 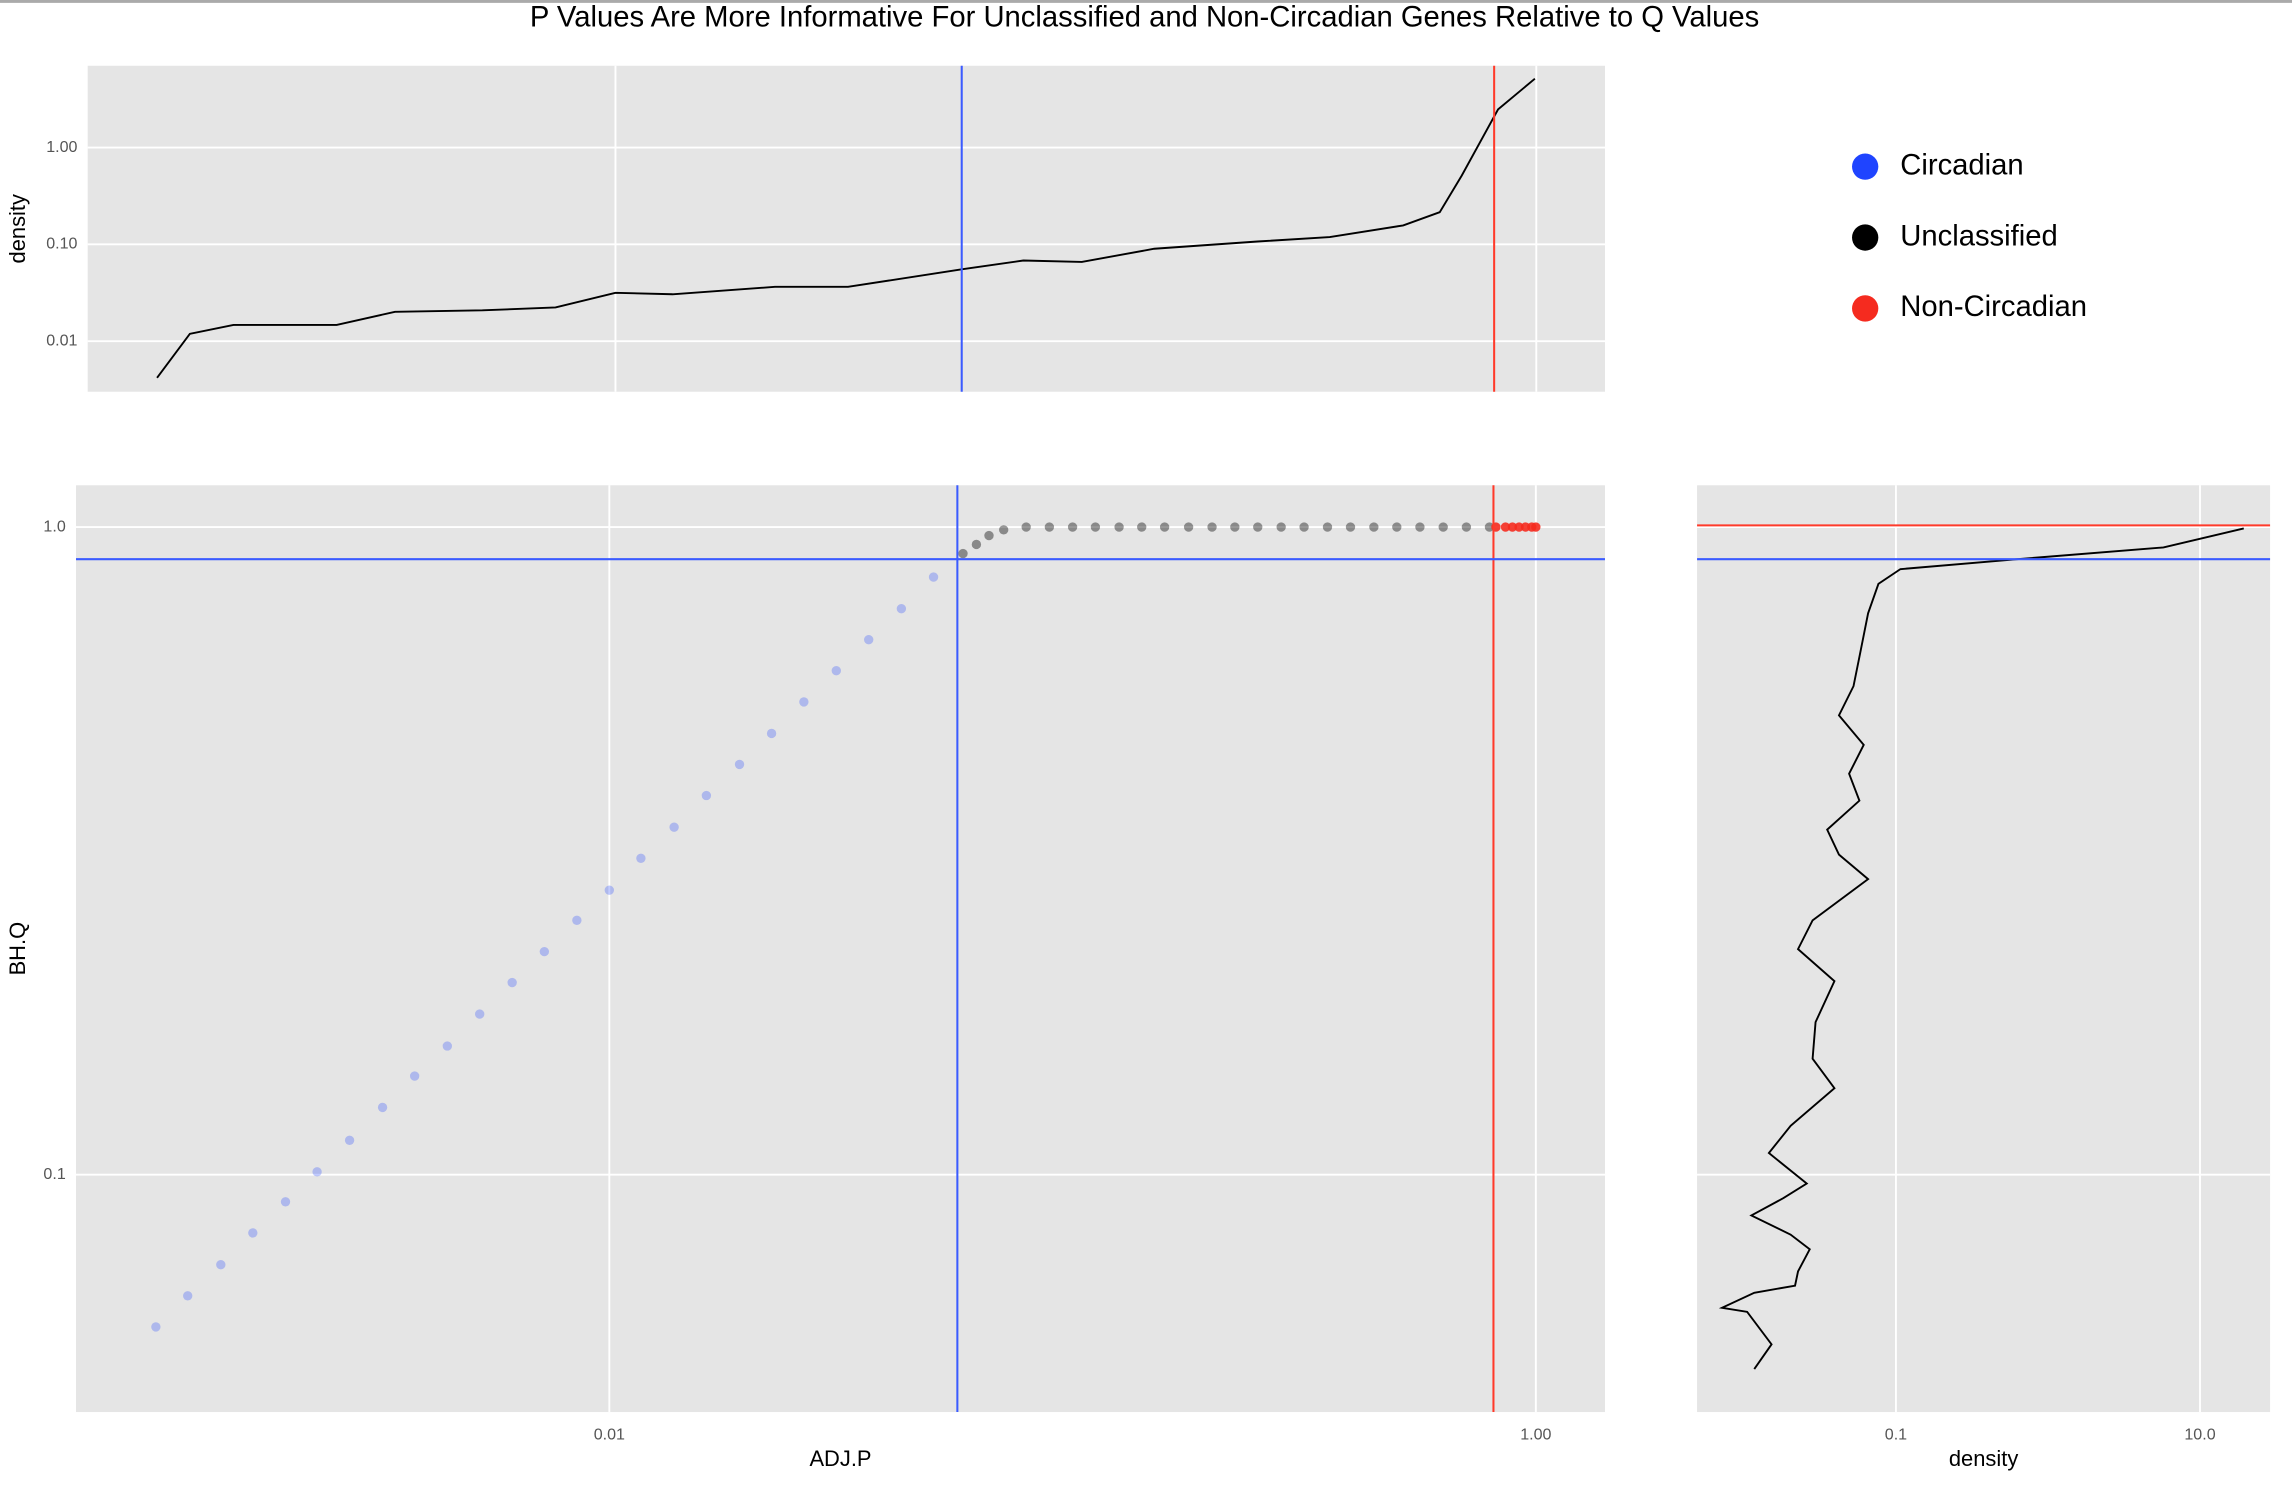 I want to click on y-tick-label: 0.01, so click(x=61, y=340).